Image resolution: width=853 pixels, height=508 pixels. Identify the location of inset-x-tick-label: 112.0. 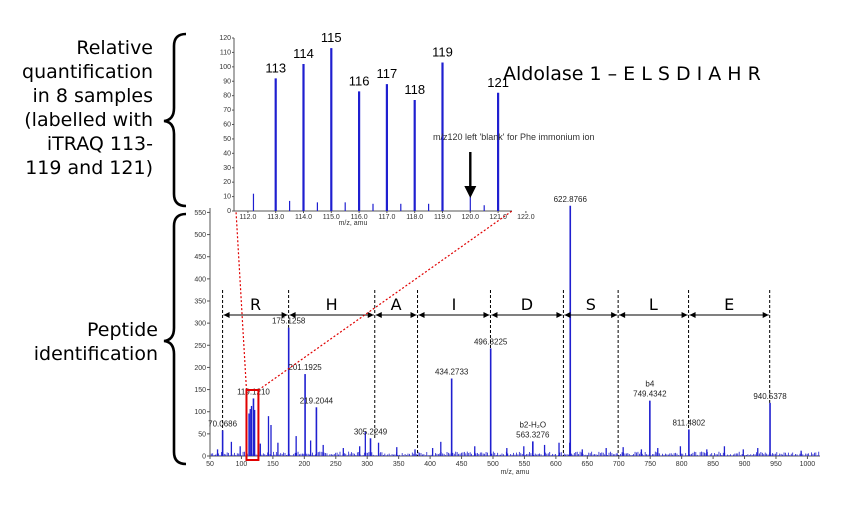
(247, 217).